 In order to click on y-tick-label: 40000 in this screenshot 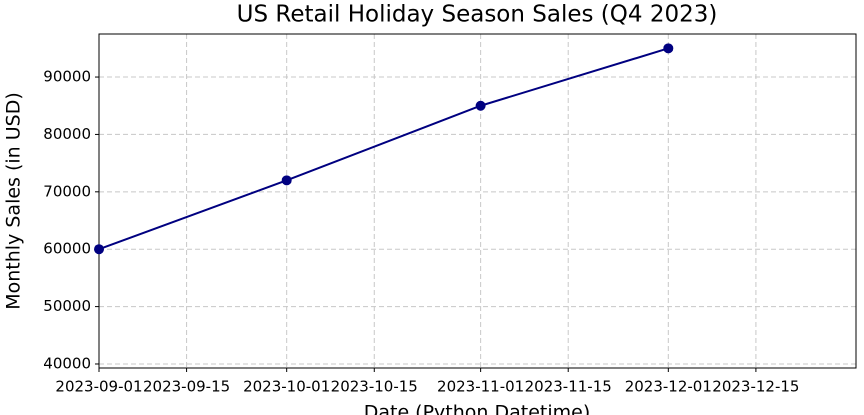, I will do `click(67, 363)`.